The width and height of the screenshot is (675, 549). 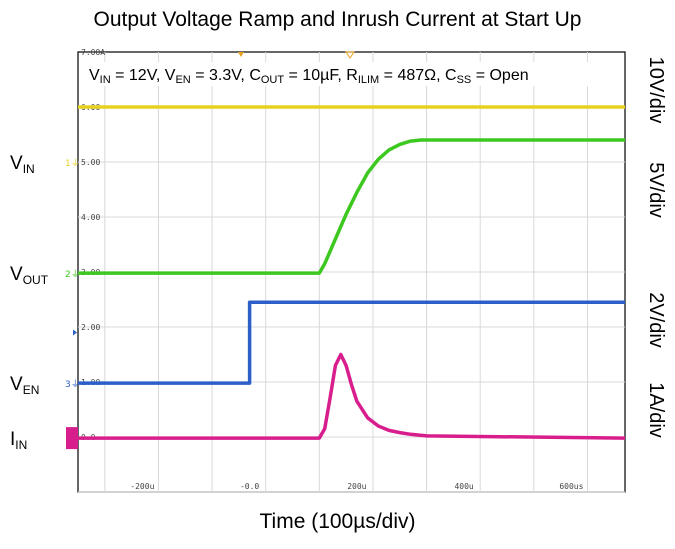 What do you see at coordinates (72, 163) in the screenshot?
I see `ground-marker-icon: 1⏚` at bounding box center [72, 163].